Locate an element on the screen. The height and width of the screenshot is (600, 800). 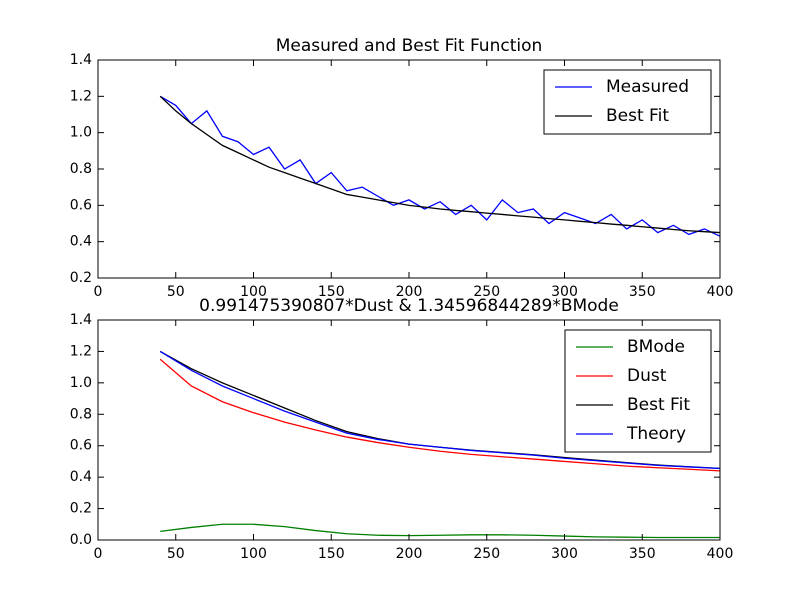
chart-title: Measured and Best Fit Function is located at coordinates (409, 46).